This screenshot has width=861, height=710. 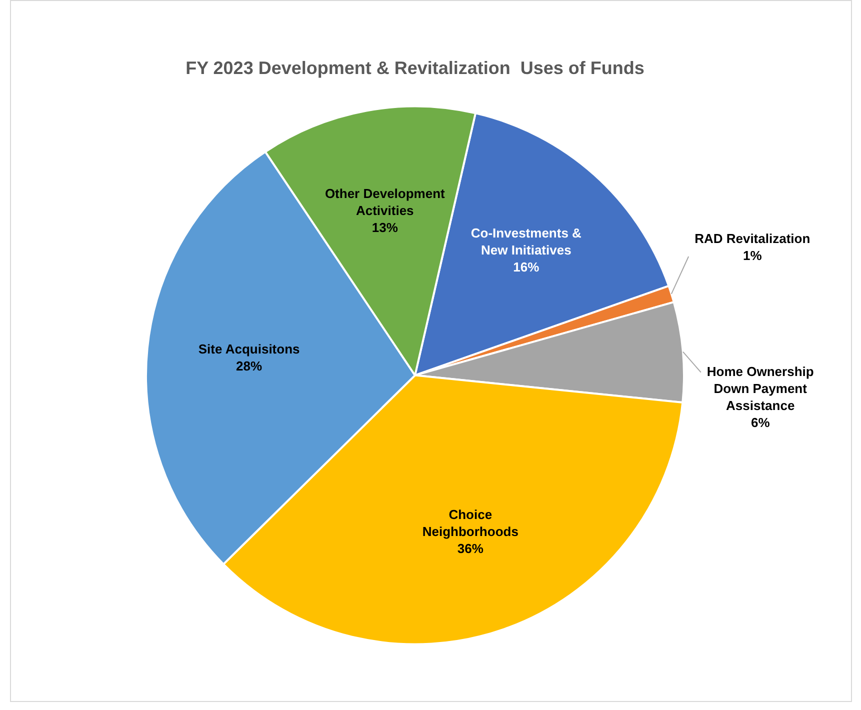 What do you see at coordinates (249, 349) in the screenshot?
I see `slice-label: Site Acquisitons` at bounding box center [249, 349].